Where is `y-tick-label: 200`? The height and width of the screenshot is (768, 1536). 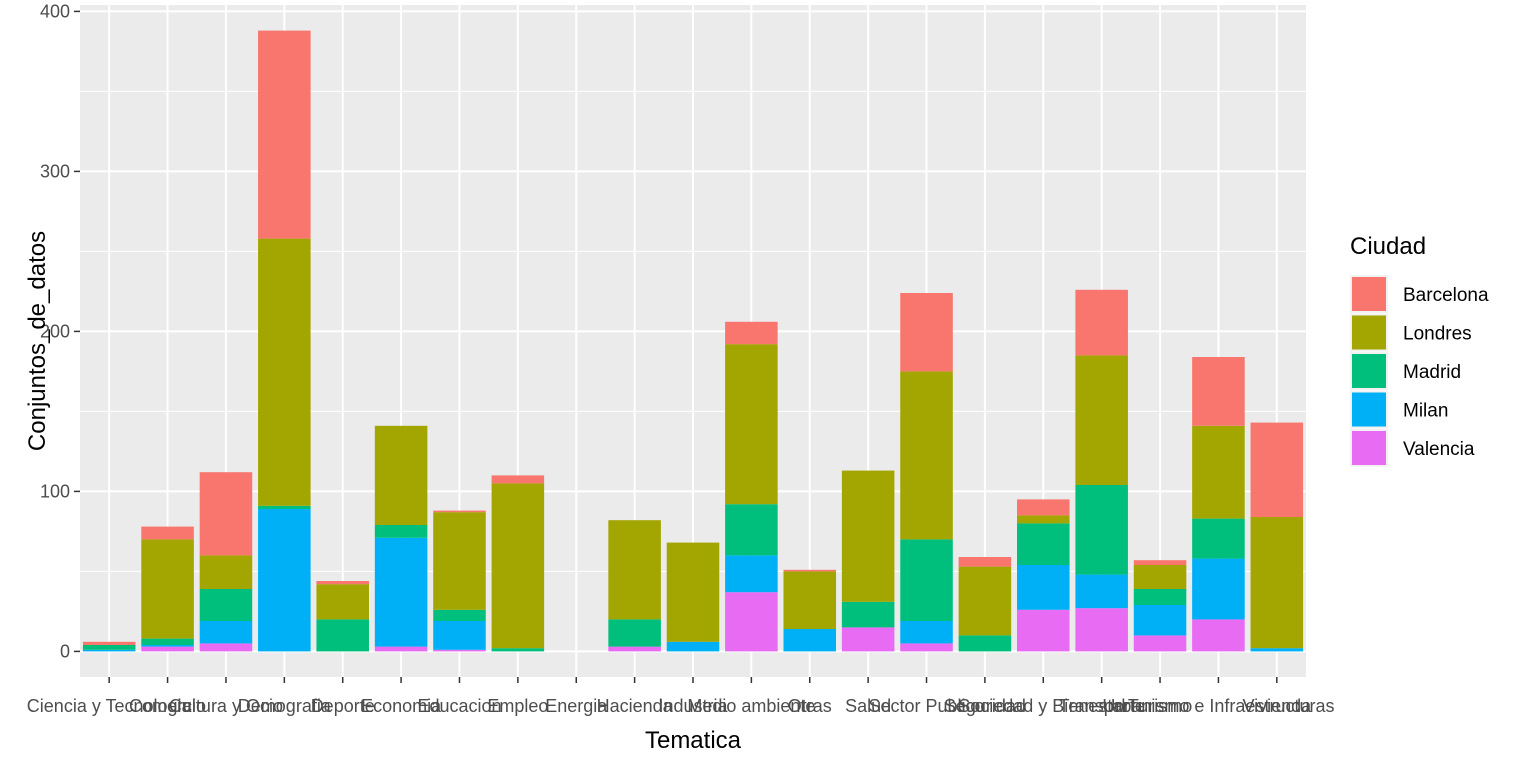
y-tick-label: 200 is located at coordinates (55, 331).